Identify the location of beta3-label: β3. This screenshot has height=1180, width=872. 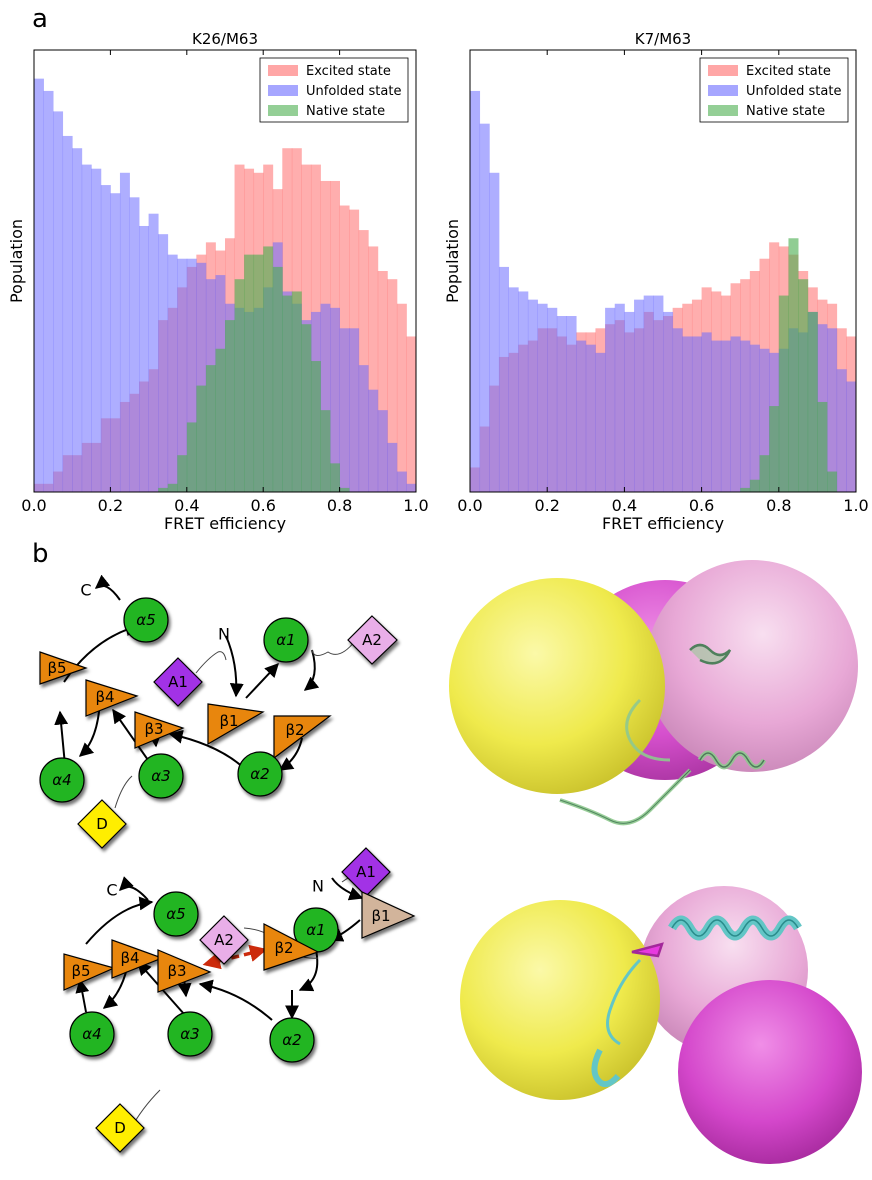
(176, 971).